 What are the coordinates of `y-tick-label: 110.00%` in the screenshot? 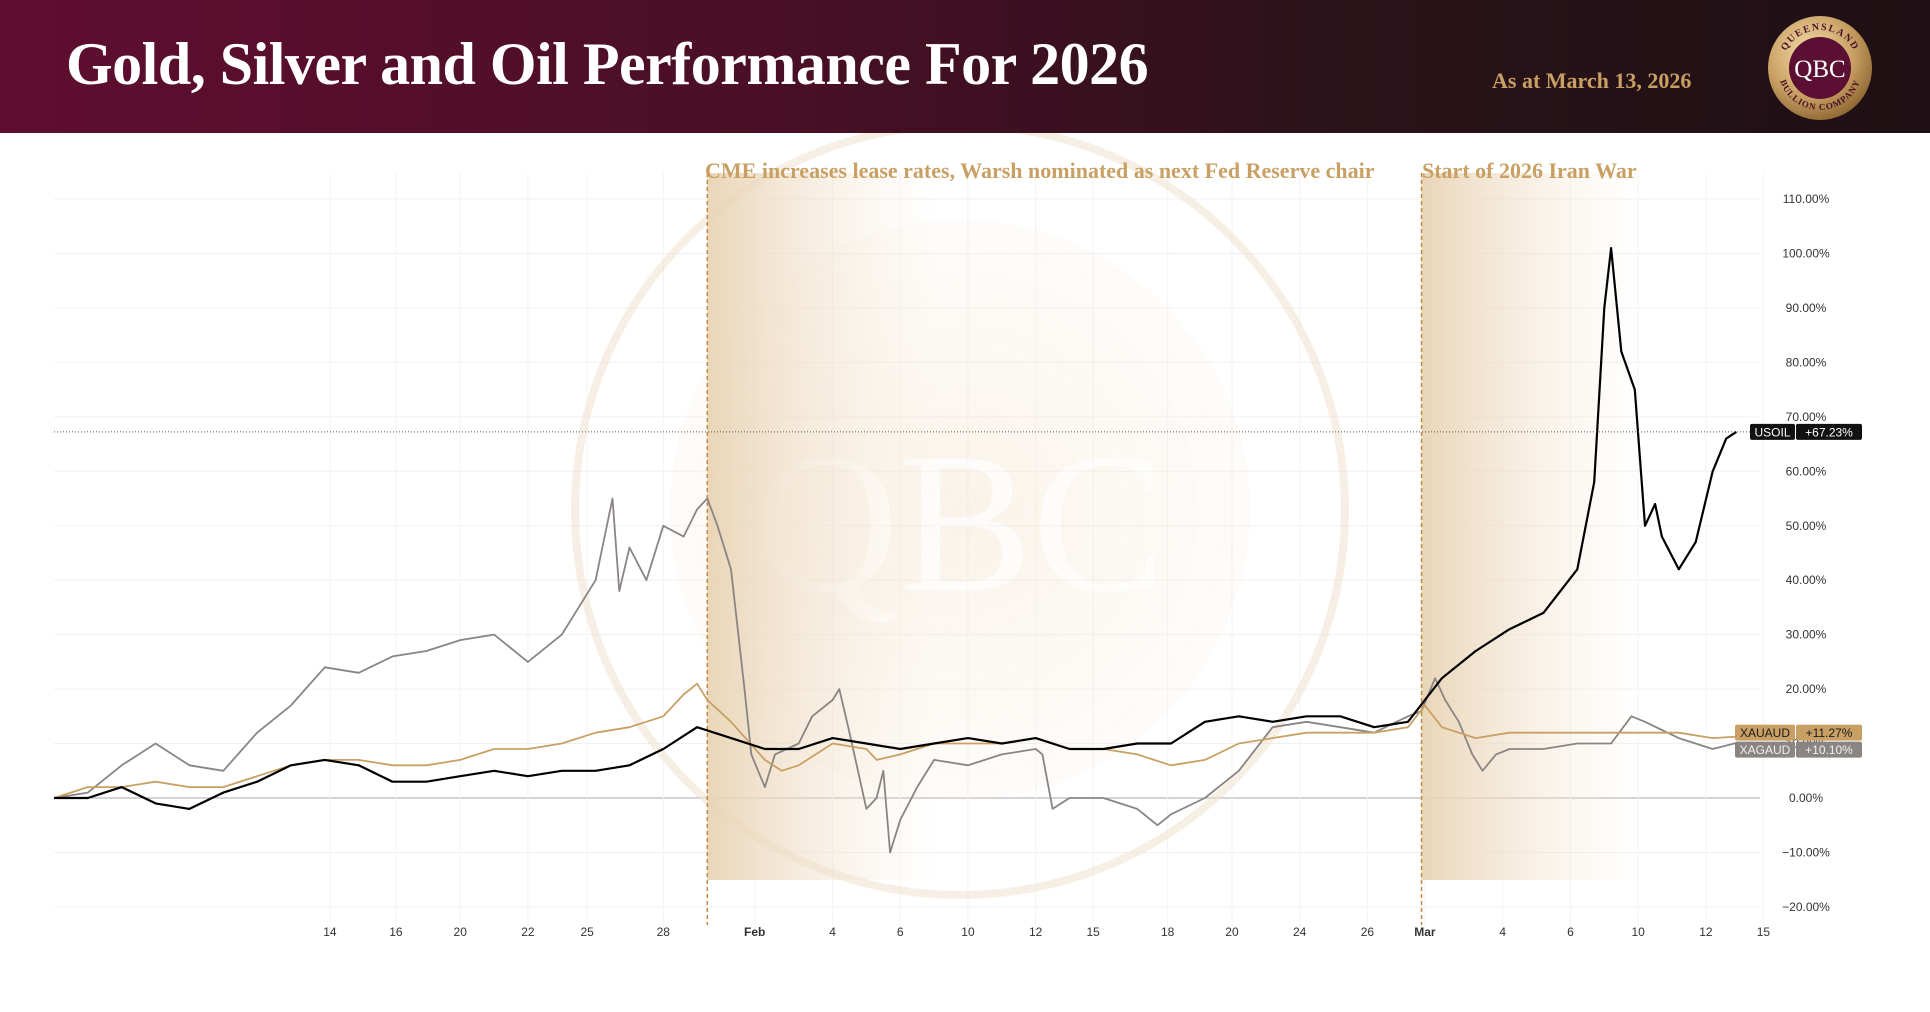 It's located at (1806, 199).